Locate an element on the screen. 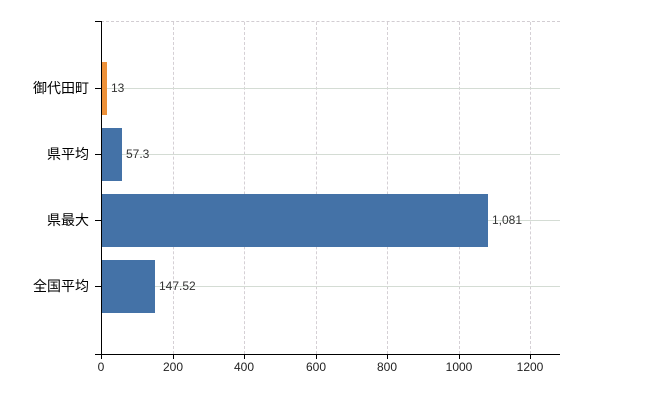  category-label: 県最大 is located at coordinates (68, 220).